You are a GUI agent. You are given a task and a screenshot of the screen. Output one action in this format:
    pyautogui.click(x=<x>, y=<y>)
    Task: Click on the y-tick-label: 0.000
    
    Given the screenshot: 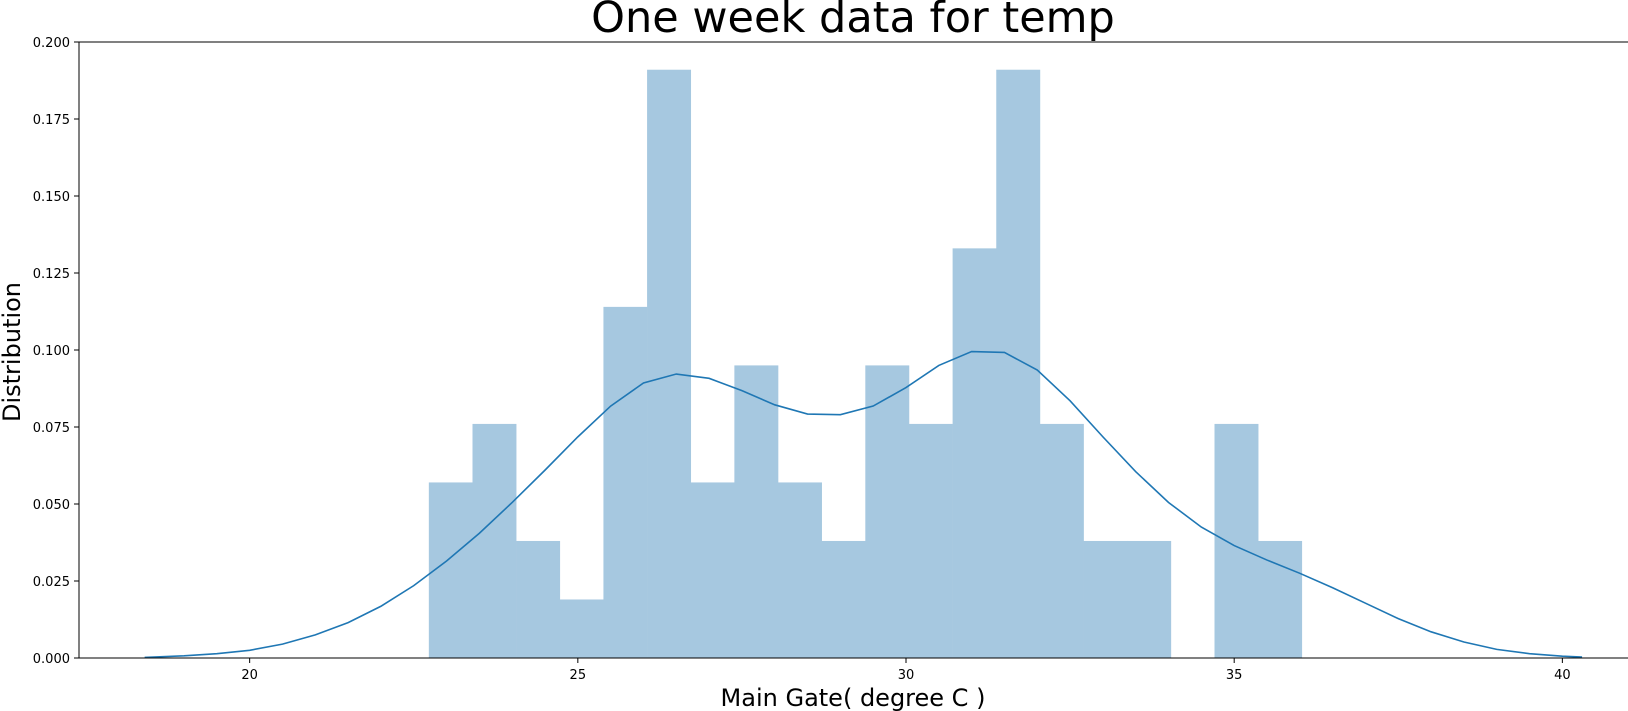 What is the action you would take?
    pyautogui.click(x=51, y=659)
    